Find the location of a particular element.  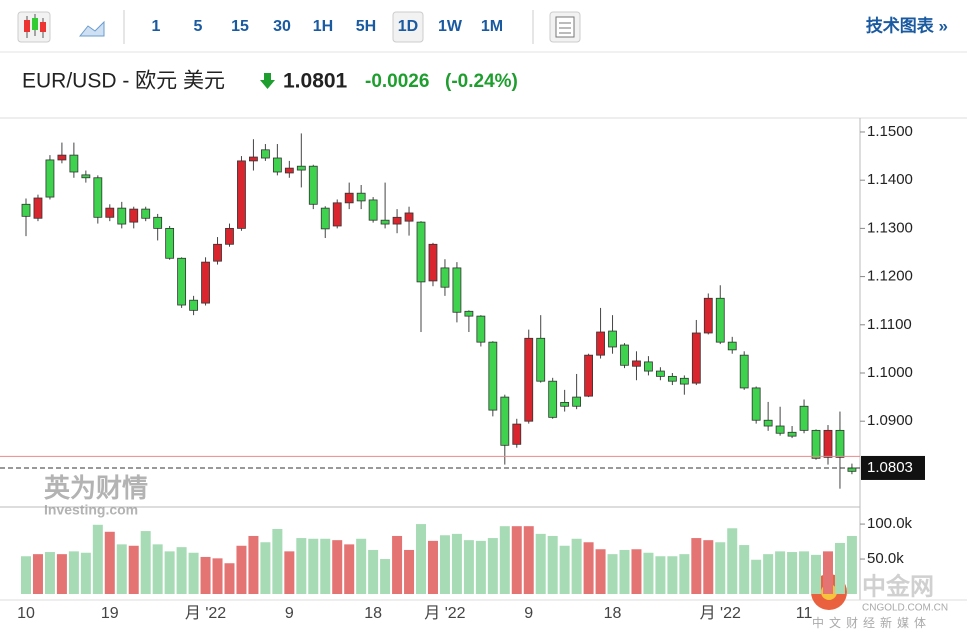

y-tick-label: 1.1200 is located at coordinates (890, 276).